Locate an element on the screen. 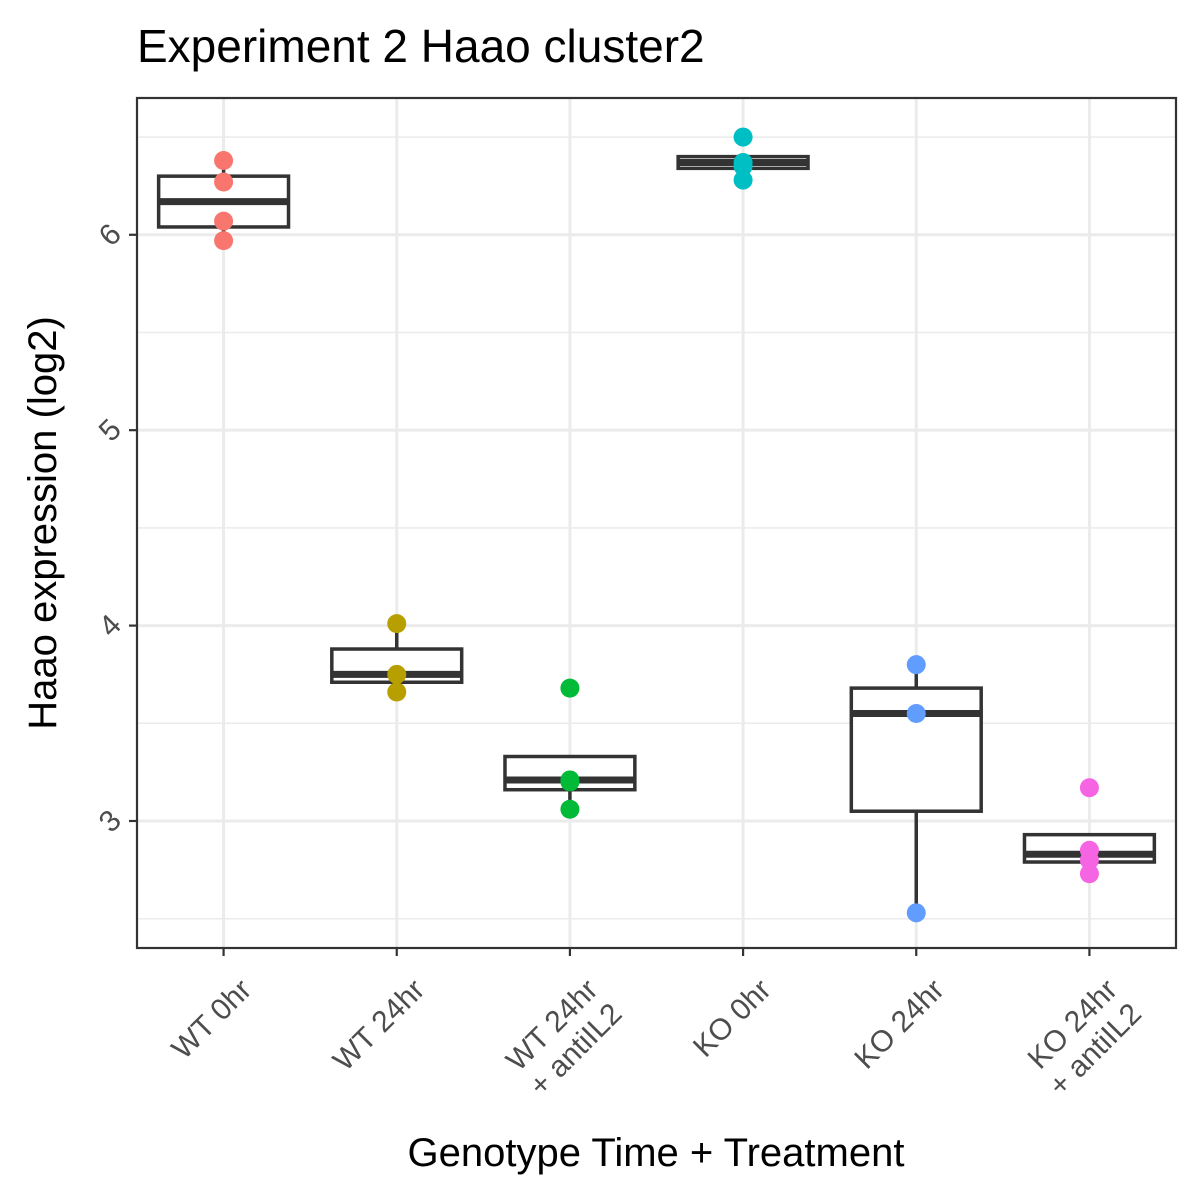 The image size is (1200, 1200). y-axis-title: Haao expression (log2) is located at coordinates (43, 523).